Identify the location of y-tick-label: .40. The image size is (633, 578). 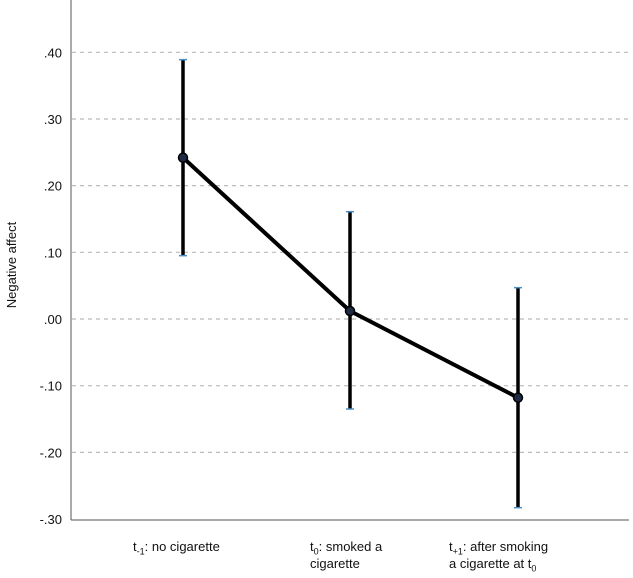
(53, 52).